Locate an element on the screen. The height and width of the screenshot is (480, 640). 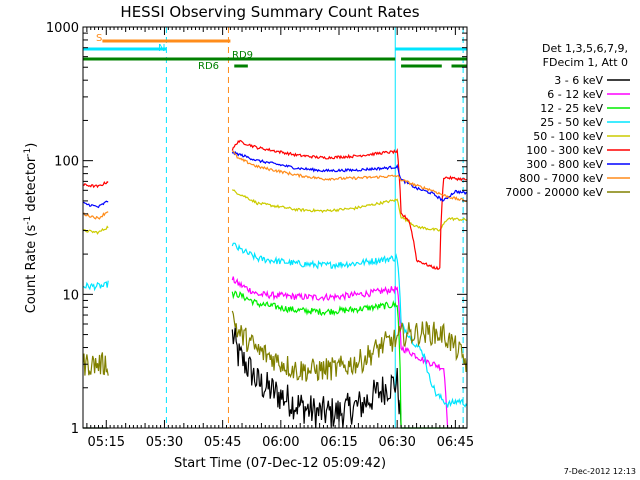
x-tick-label: 05:45 is located at coordinates (222, 442).